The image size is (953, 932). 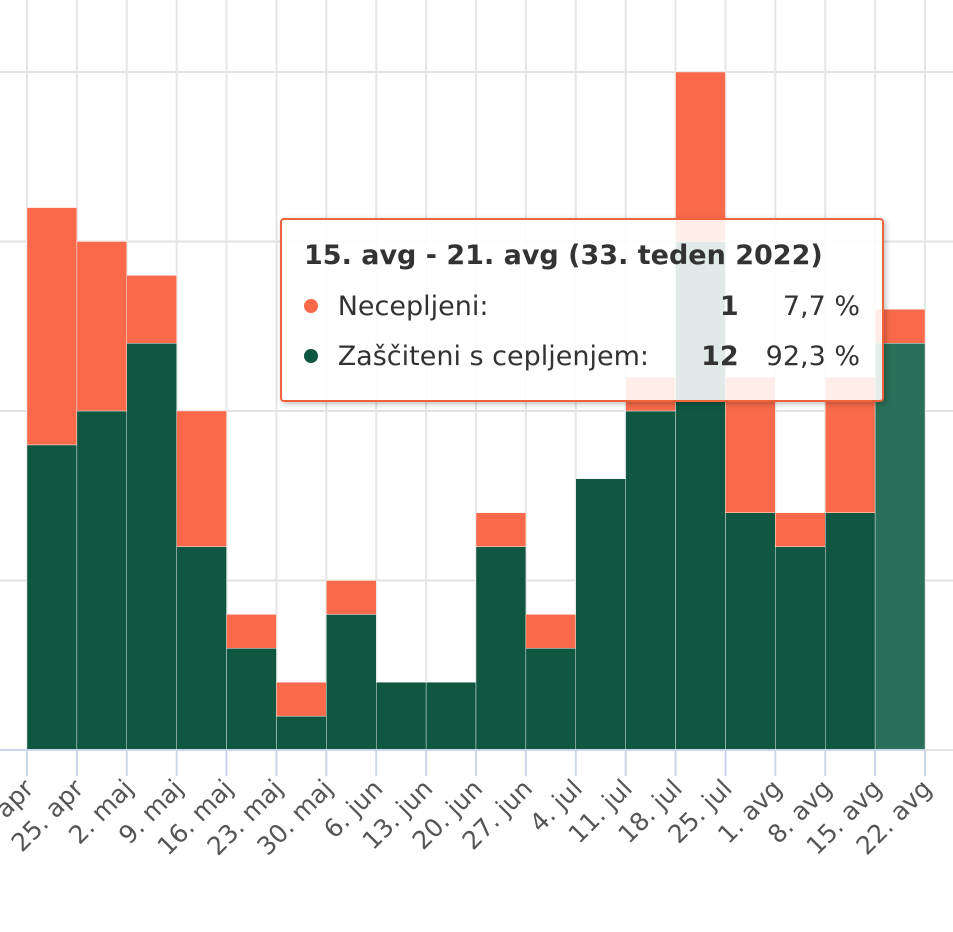 I want to click on series-percent: 92,3 %, so click(x=812, y=356).